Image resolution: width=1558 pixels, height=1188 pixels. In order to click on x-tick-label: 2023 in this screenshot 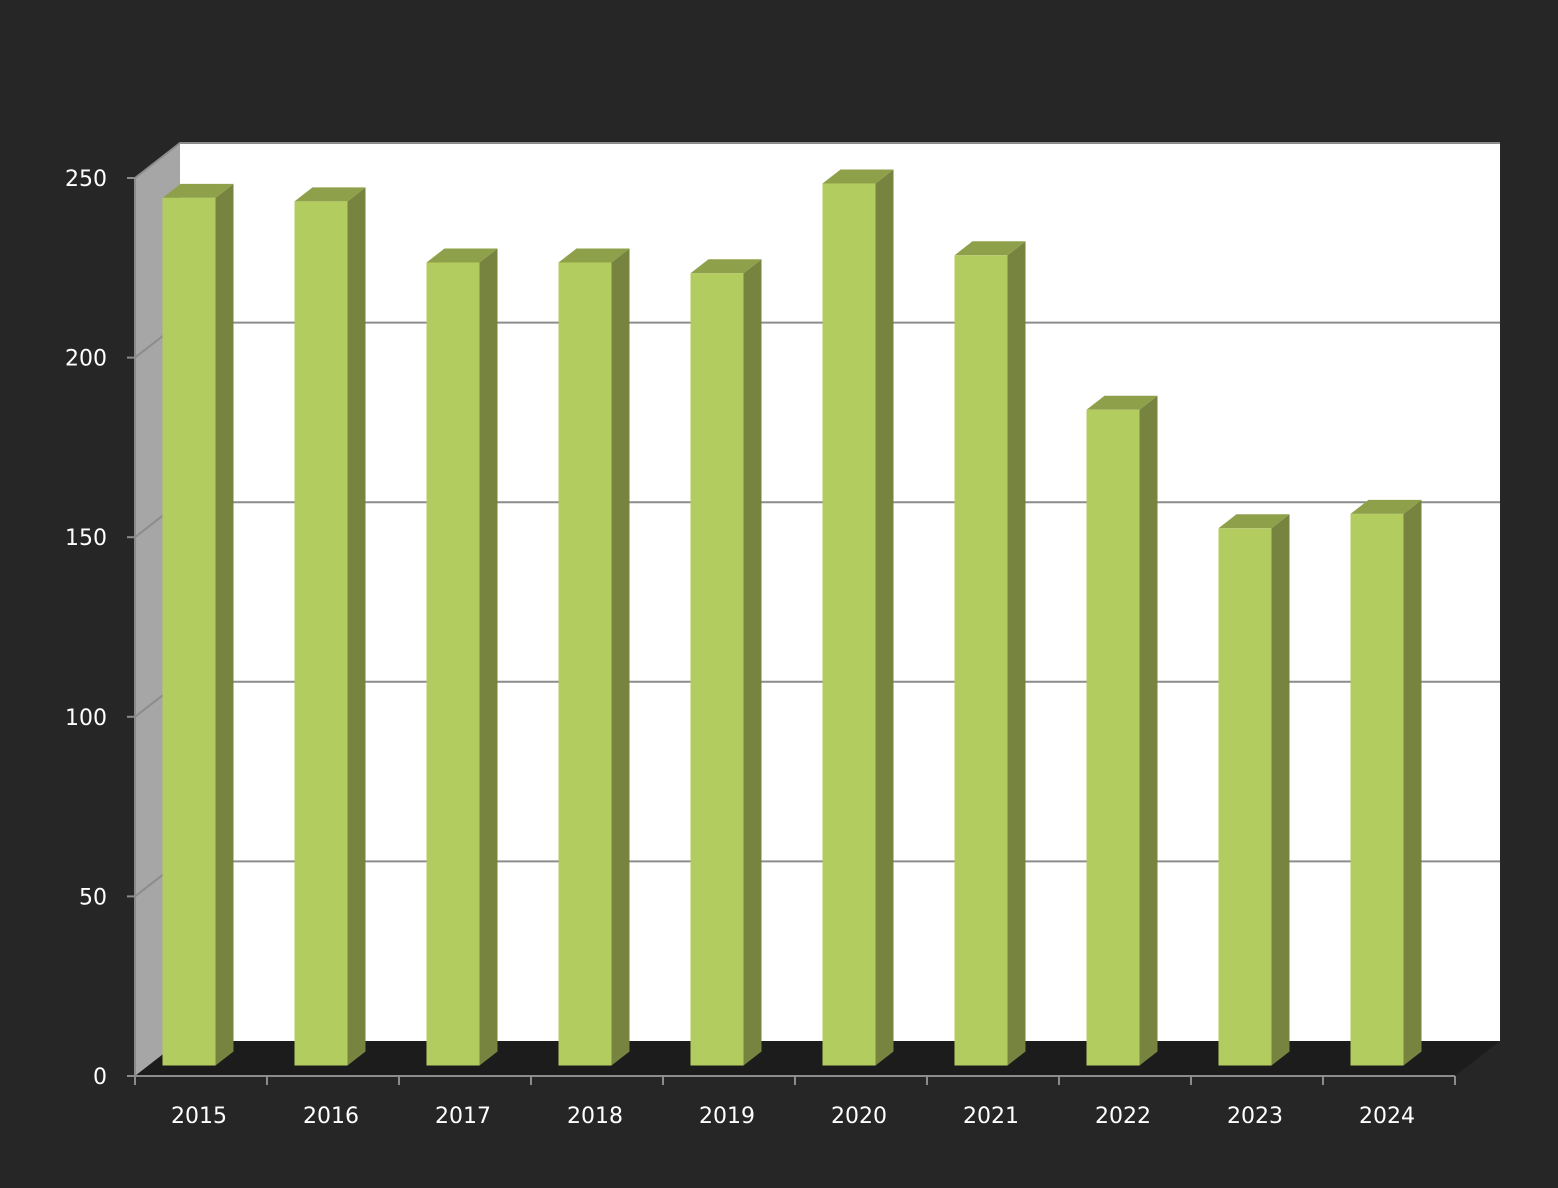, I will do `click(1255, 1116)`.